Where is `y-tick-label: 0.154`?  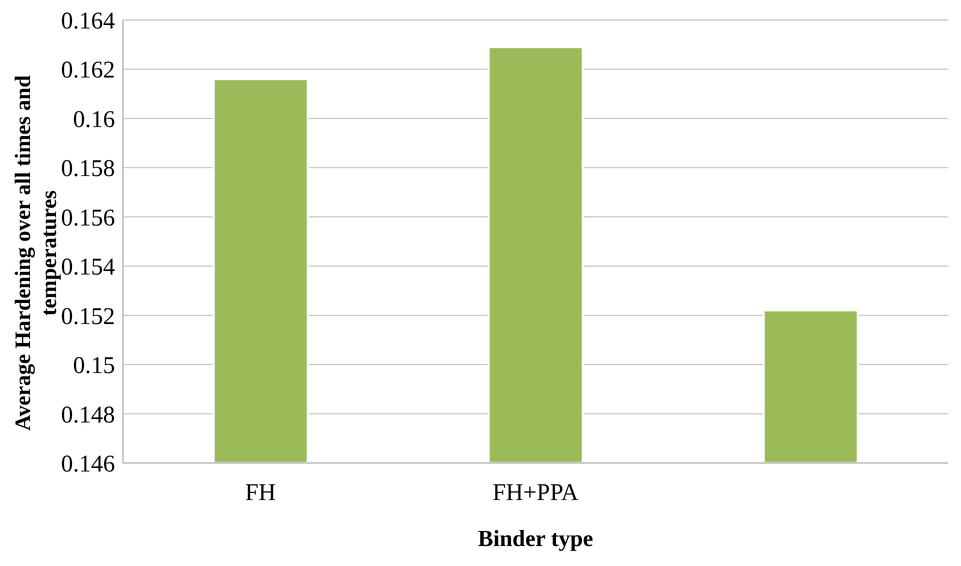
y-tick-label: 0.154 is located at coordinates (88, 267).